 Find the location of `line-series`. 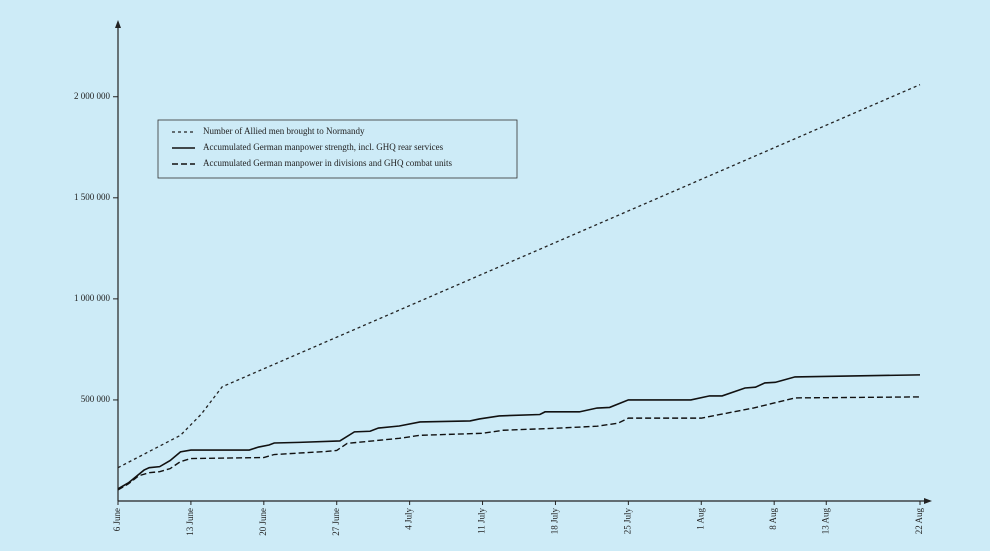

line-series is located at coordinates (519, 443).